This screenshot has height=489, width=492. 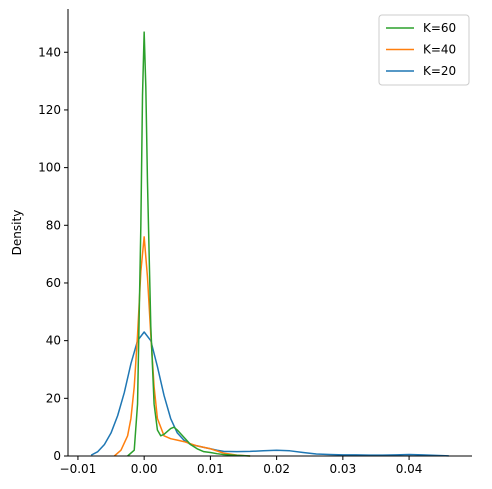 What do you see at coordinates (53, 398) in the screenshot?
I see `y-tick-label: 20` at bounding box center [53, 398].